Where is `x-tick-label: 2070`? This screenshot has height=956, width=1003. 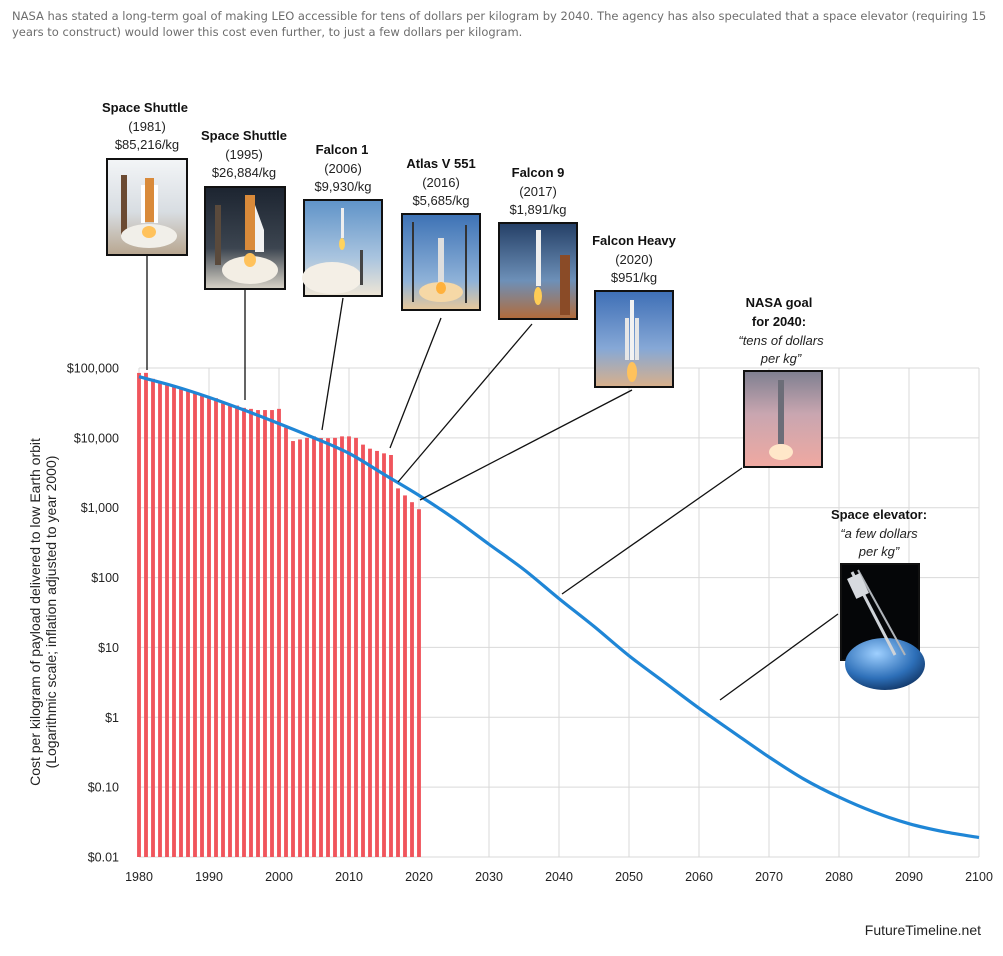 x-tick-label: 2070 is located at coordinates (769, 877).